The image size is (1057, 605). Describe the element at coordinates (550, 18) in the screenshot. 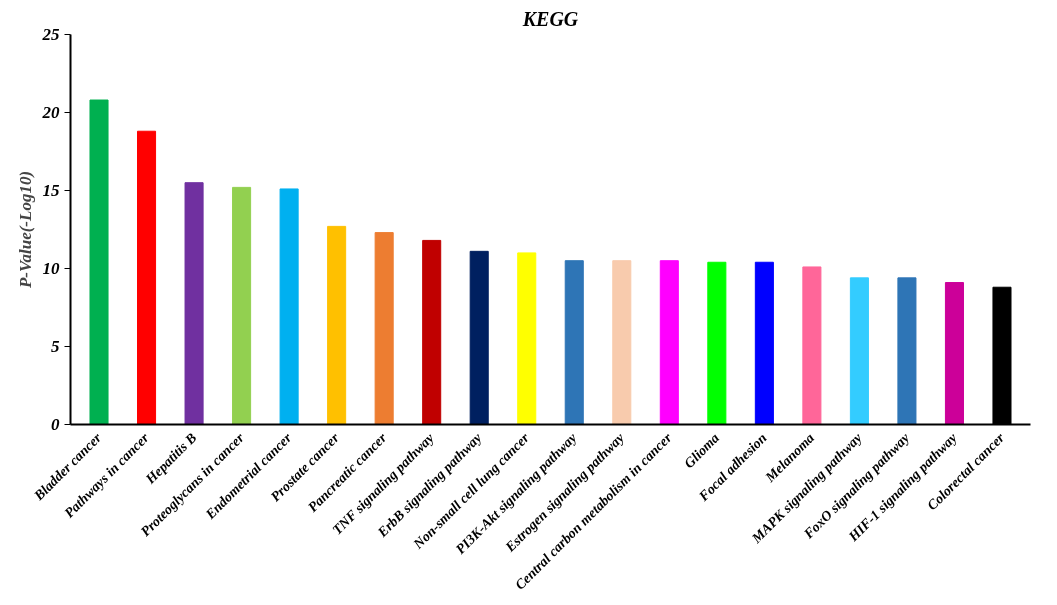

I see `chart-title: KEGG` at that location.